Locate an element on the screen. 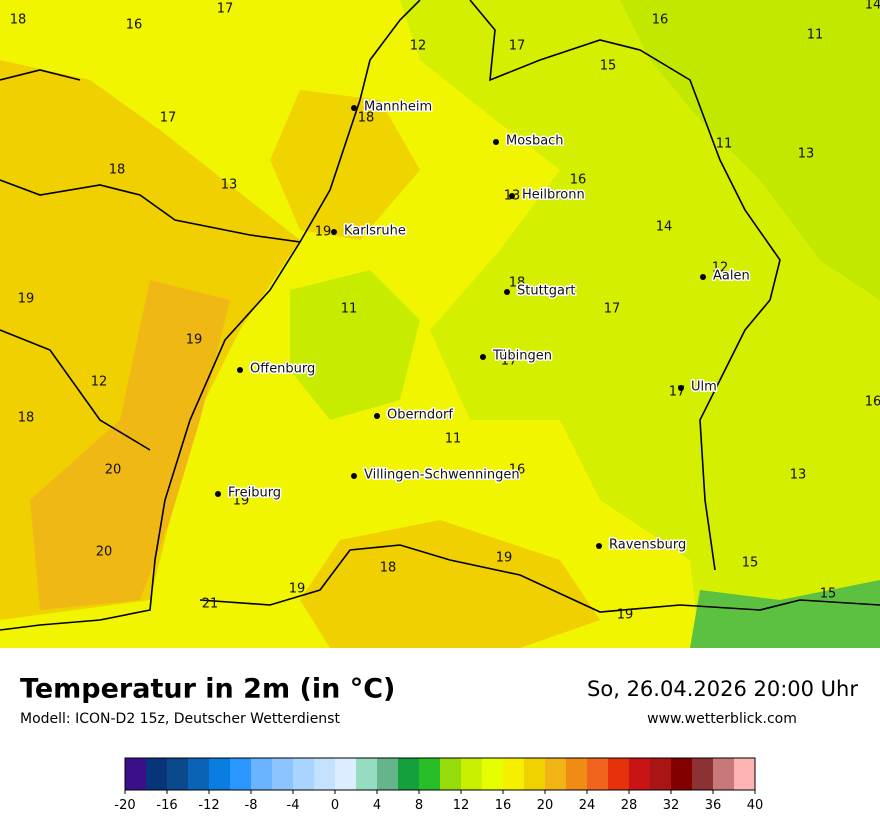  colorbar-tick-label: 28 is located at coordinates (629, 805).